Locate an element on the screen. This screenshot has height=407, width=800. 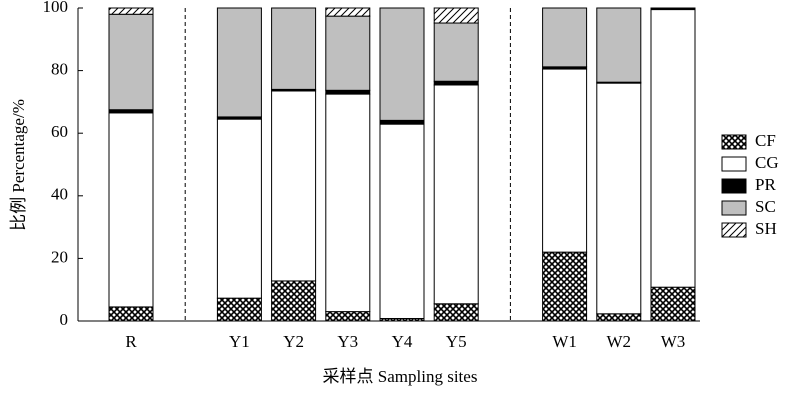
x-tick-label: W3 is located at coordinates (673, 341).